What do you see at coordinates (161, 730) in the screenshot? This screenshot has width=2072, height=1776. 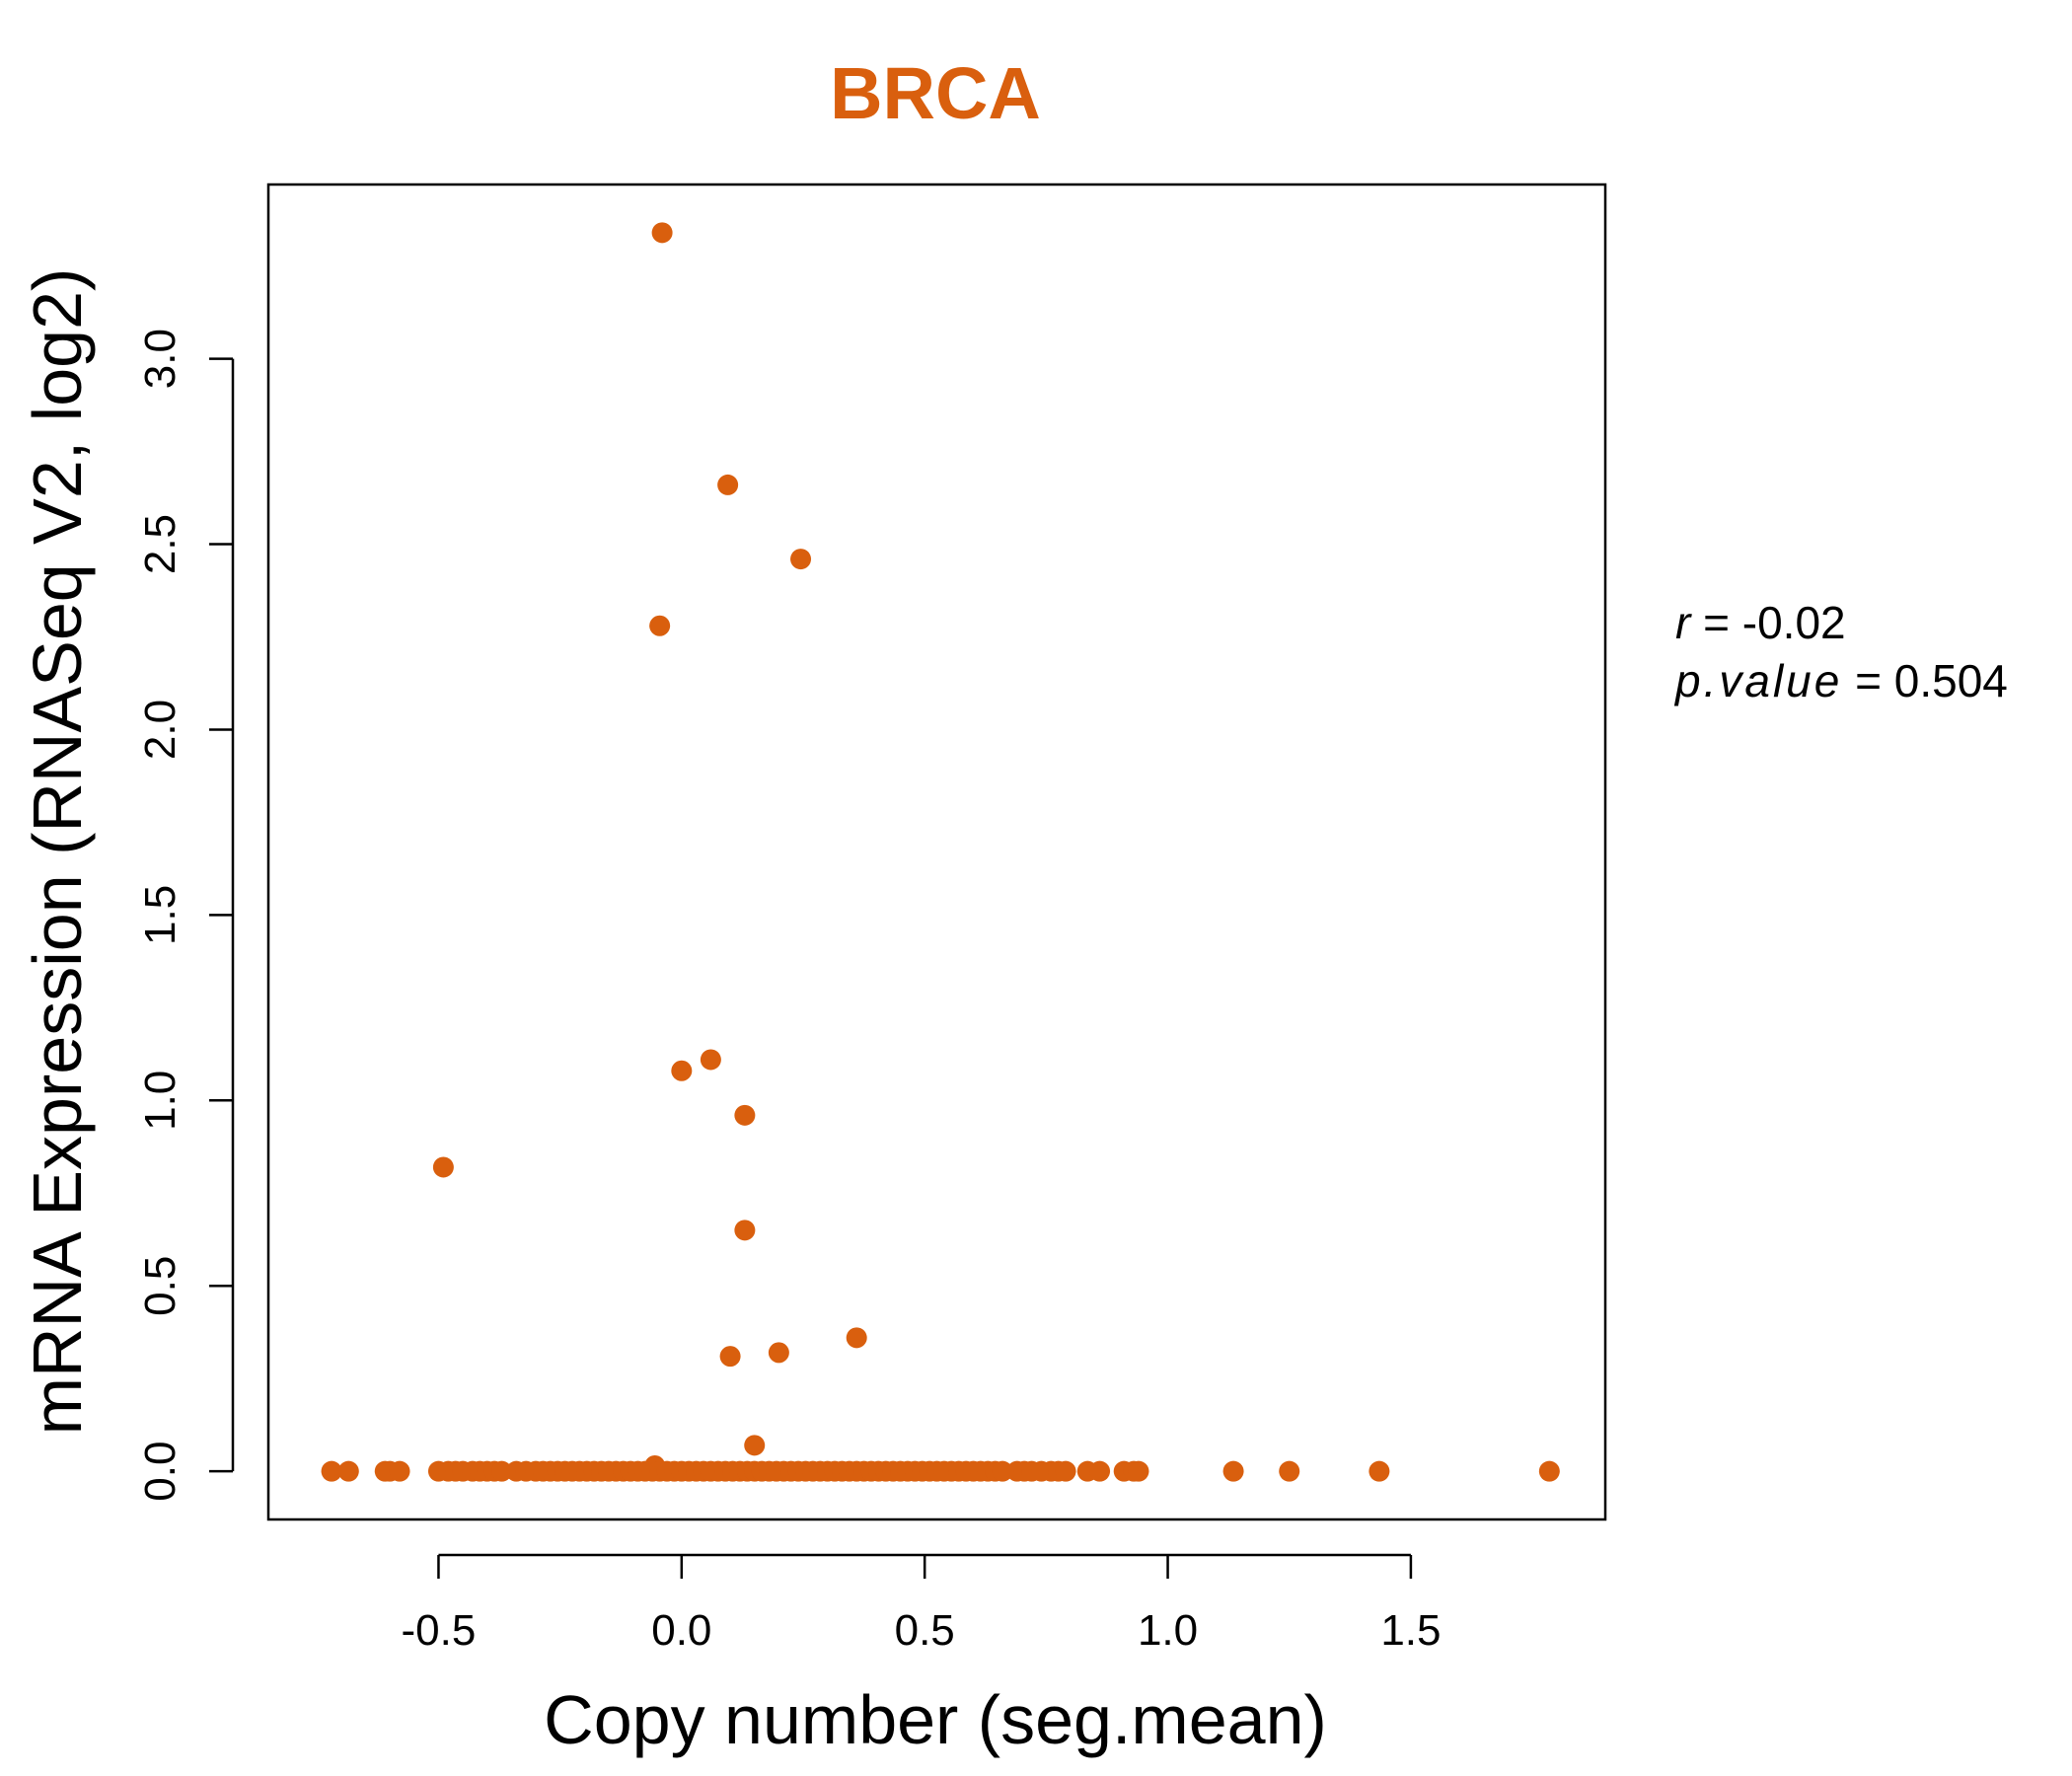 I see `y-tick-label: 2.0` at bounding box center [161, 730].